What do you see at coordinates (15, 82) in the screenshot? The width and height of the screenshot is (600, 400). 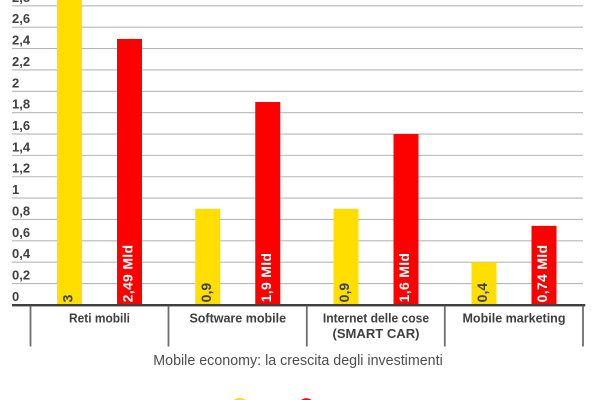 I see `svg-text: 2` at bounding box center [15, 82].